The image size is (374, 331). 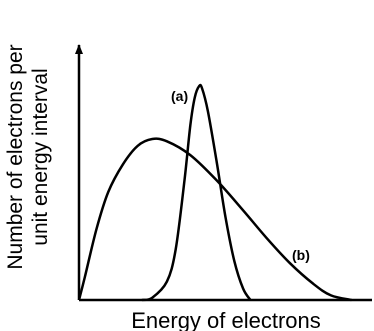 I want to click on y-axis-label-line2: unit energy interval, so click(x=40, y=156).